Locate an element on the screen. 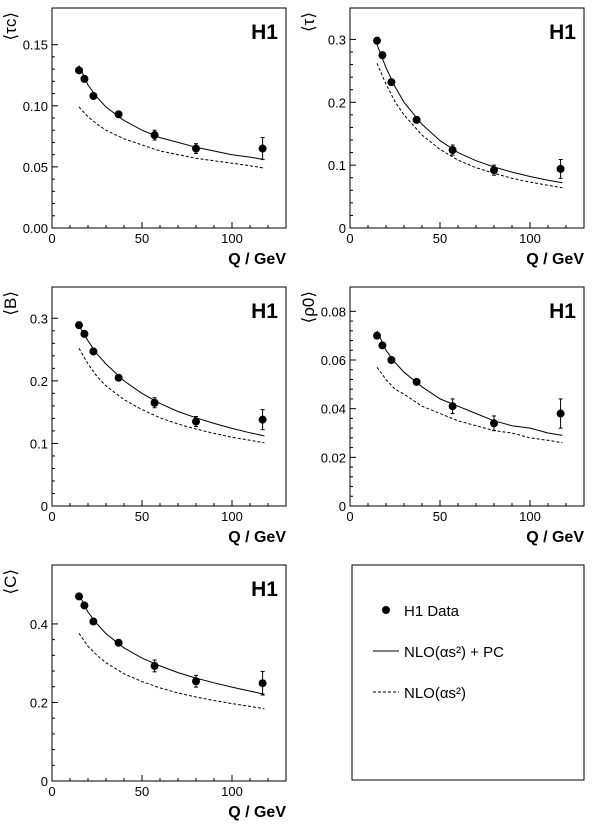  y-tick-label: 0.06 is located at coordinates (333, 360).